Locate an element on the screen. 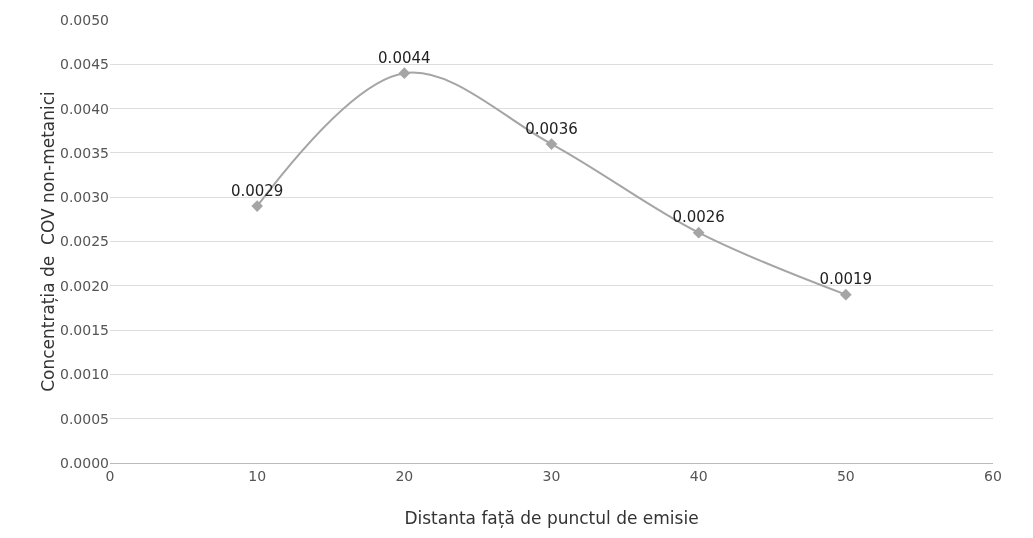 This screenshot has width=1033, height=538. y-tick-label: 0.0005 is located at coordinates (84, 418).